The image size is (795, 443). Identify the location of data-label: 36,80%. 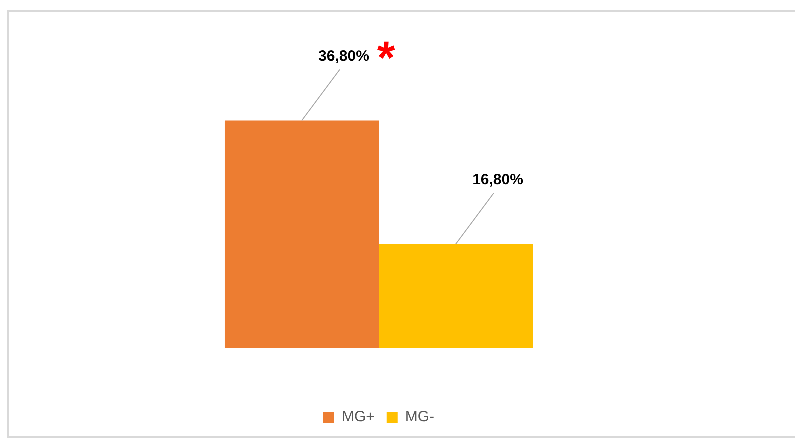
(344, 56).